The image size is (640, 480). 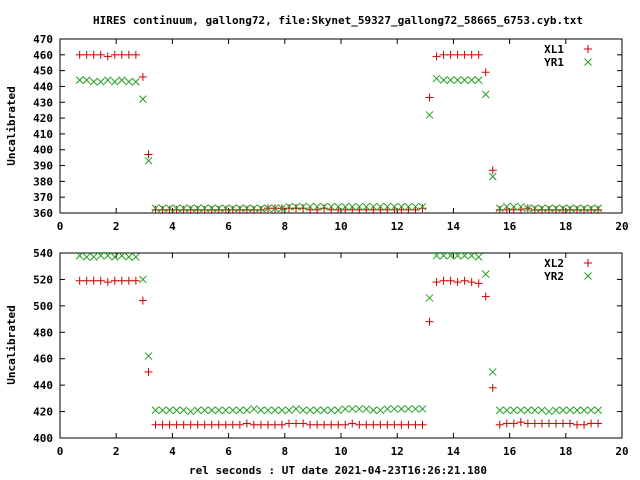 What do you see at coordinates (172, 226) in the screenshot?
I see `x-tick-label: 4` at bounding box center [172, 226].